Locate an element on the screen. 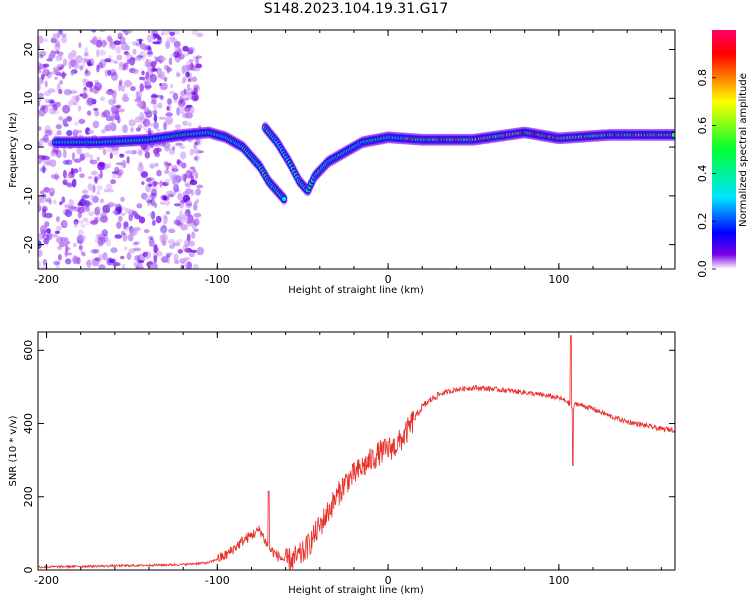 This screenshot has height=600, width=750. colorbar-ticks: 0.0 0.2 0.4 0.6 0.8 is located at coordinates (706, 173).